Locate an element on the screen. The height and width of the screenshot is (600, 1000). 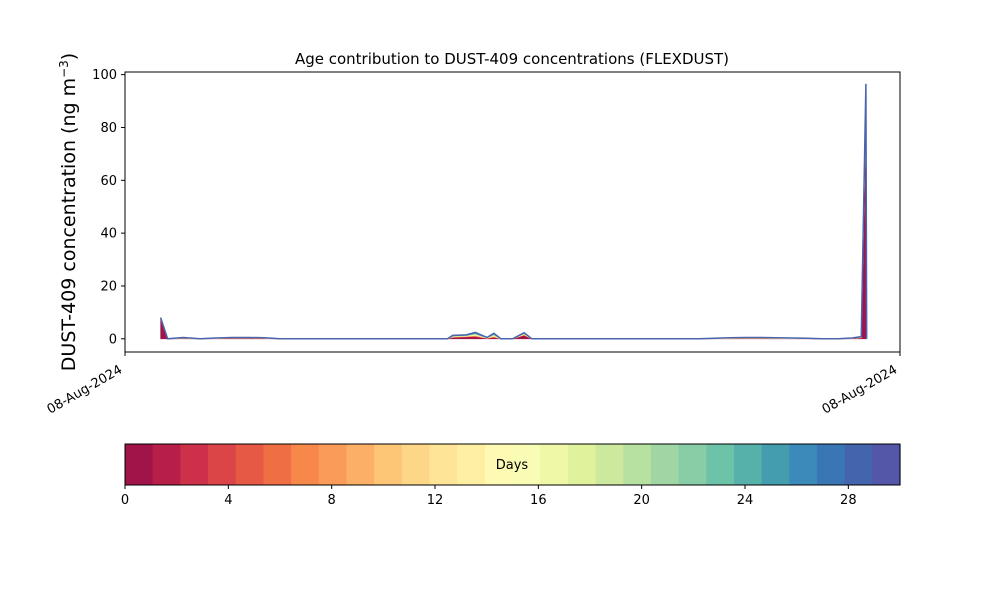
y-axis-label-main: DUST-409 concentration (ng m is located at coordinates (69, 224).